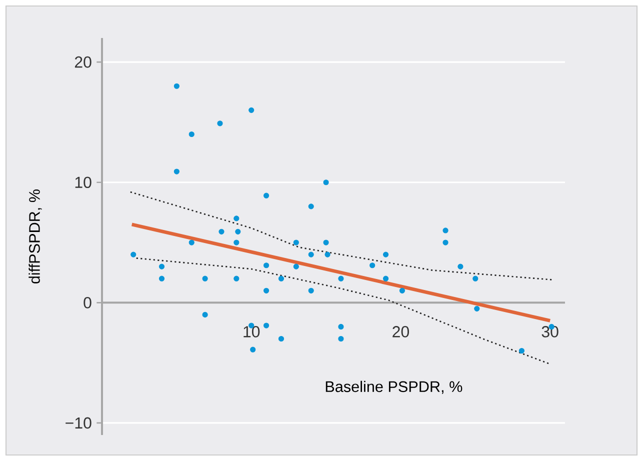 This screenshot has width=643, height=461. What do you see at coordinates (252, 332) in the screenshot?
I see `x-tick-label: 10` at bounding box center [252, 332].